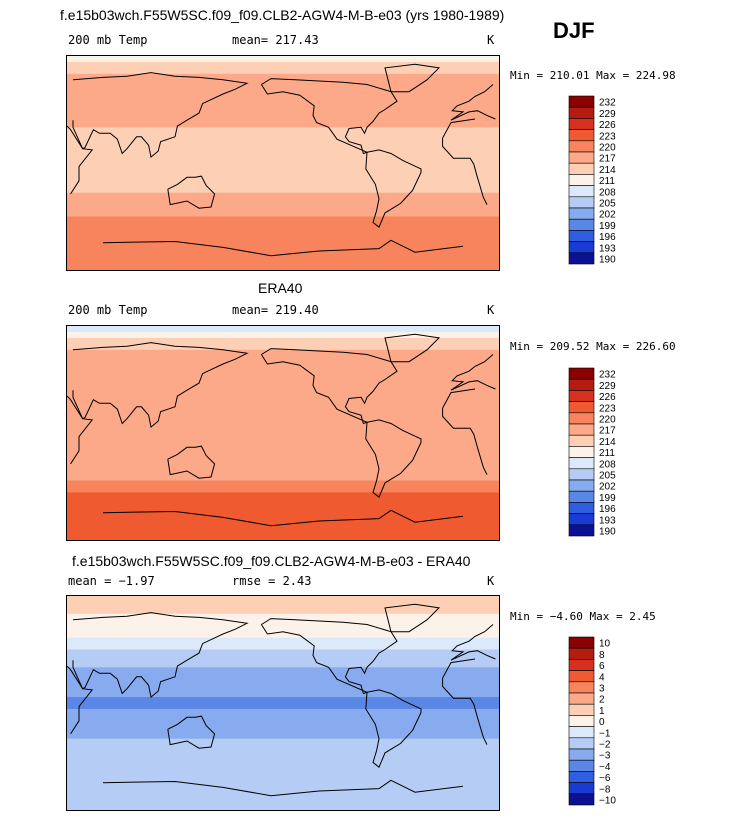  I want to click on panel-1-mean-label: mean= 217.43, so click(275, 40).